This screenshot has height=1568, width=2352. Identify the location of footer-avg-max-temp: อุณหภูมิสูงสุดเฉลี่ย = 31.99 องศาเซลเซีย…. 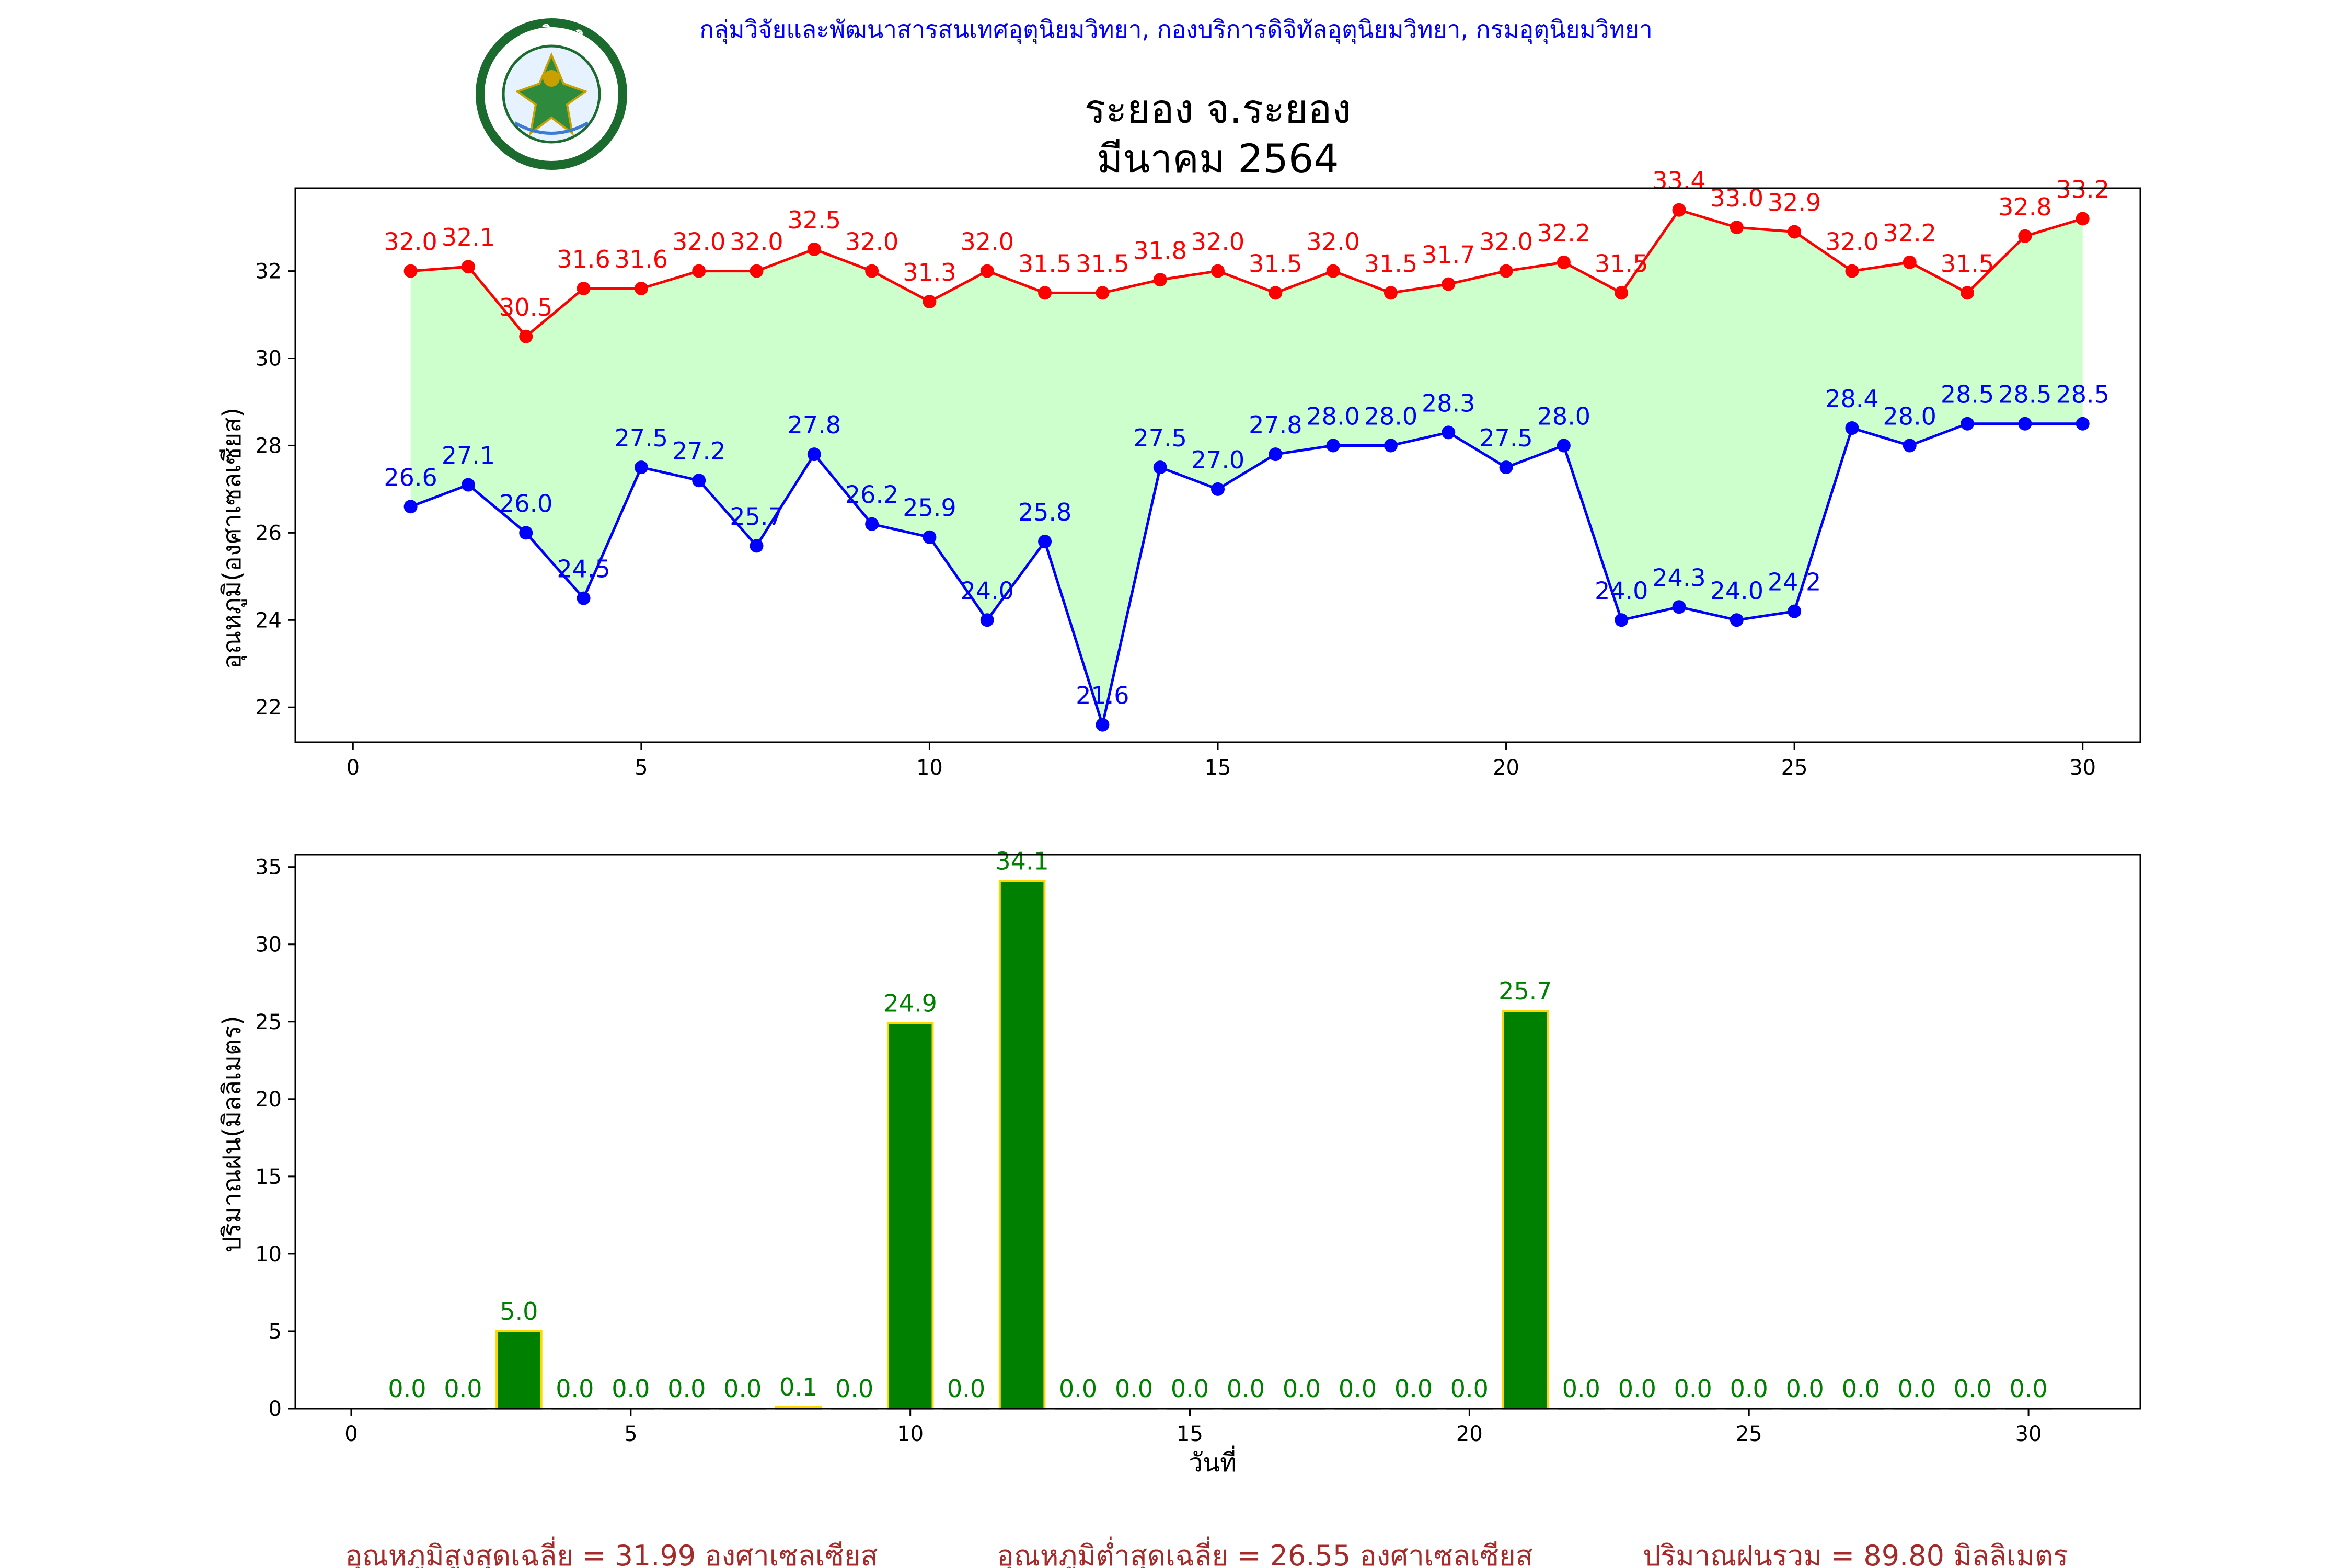
(611, 1552).